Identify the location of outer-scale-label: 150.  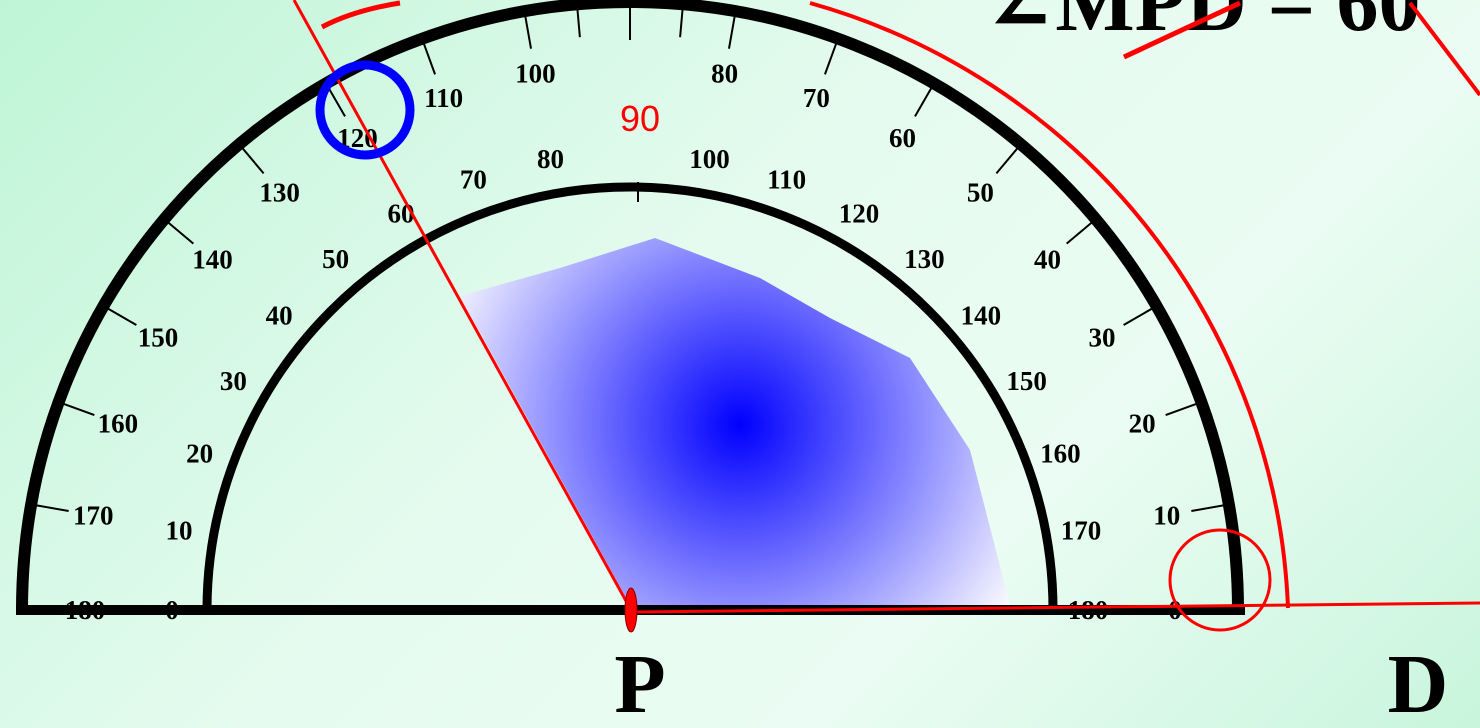
(158, 338).